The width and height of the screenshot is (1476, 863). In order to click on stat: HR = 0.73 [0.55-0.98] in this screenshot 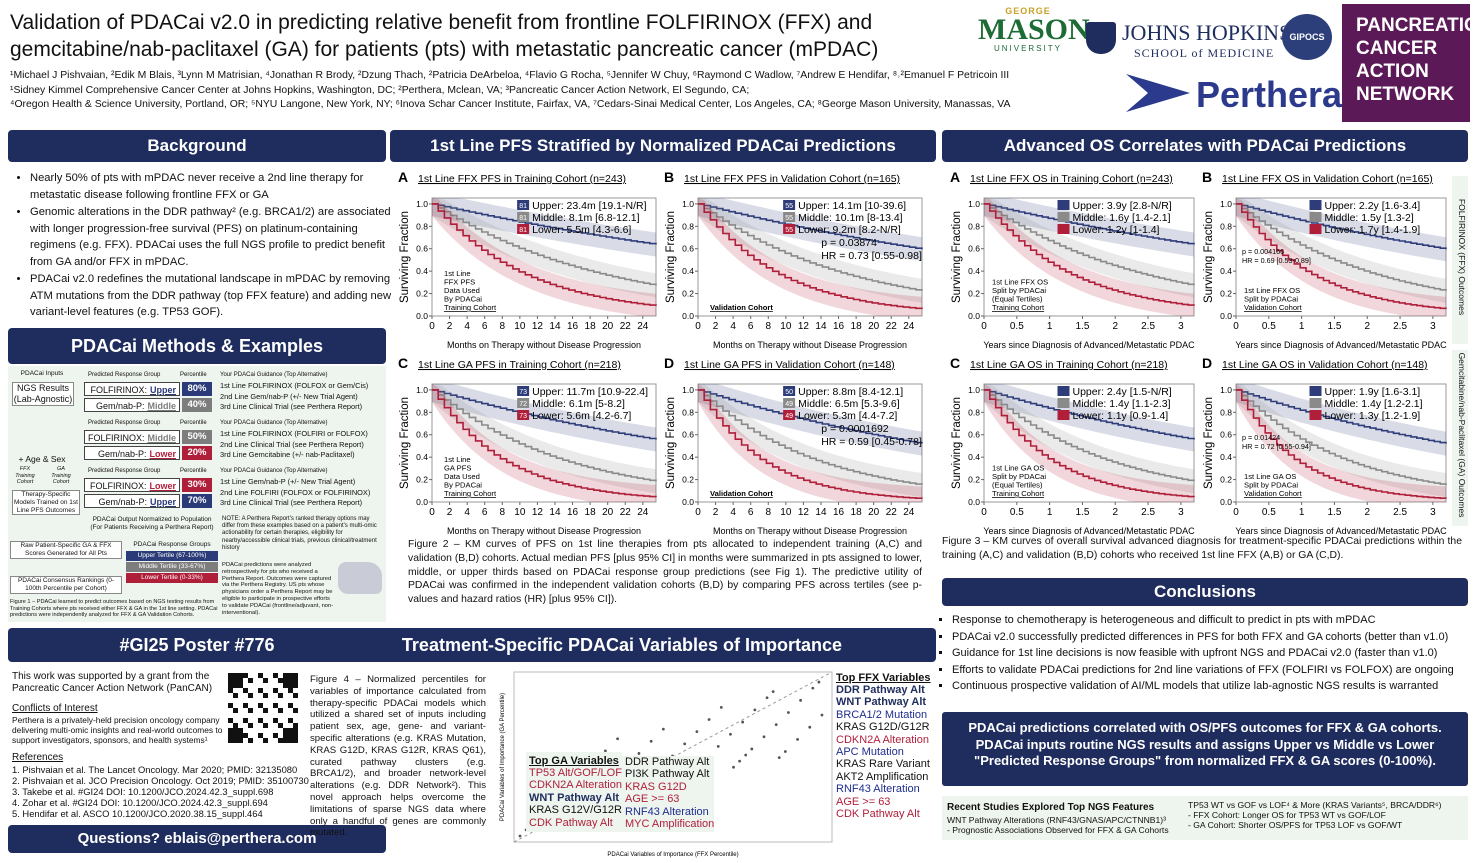, I will do `click(871, 256)`.